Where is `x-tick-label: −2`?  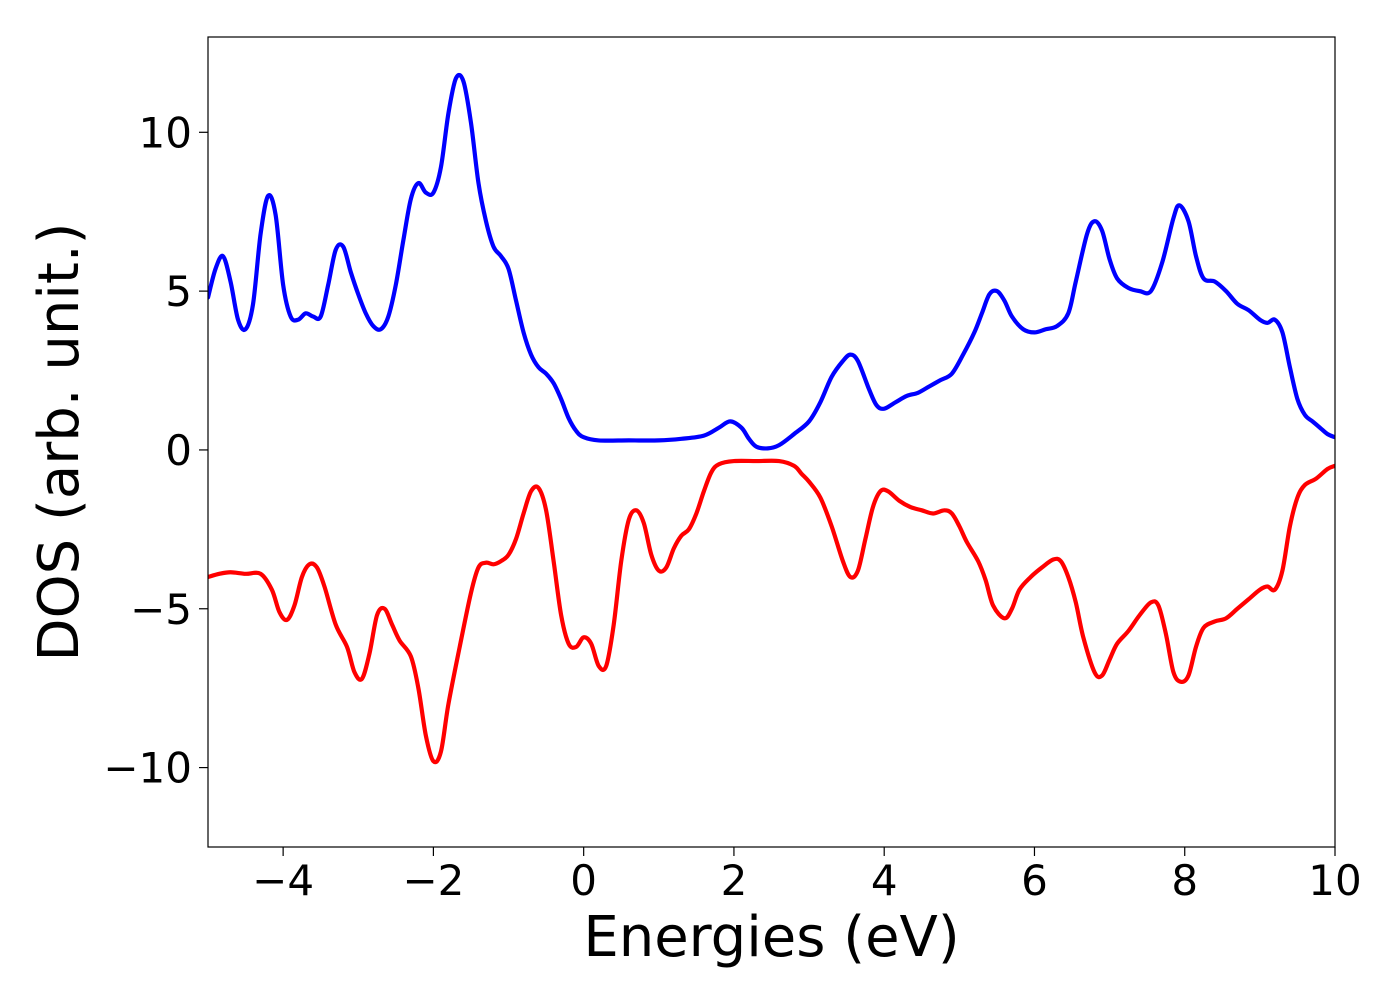 x-tick-label: −2 is located at coordinates (433, 880).